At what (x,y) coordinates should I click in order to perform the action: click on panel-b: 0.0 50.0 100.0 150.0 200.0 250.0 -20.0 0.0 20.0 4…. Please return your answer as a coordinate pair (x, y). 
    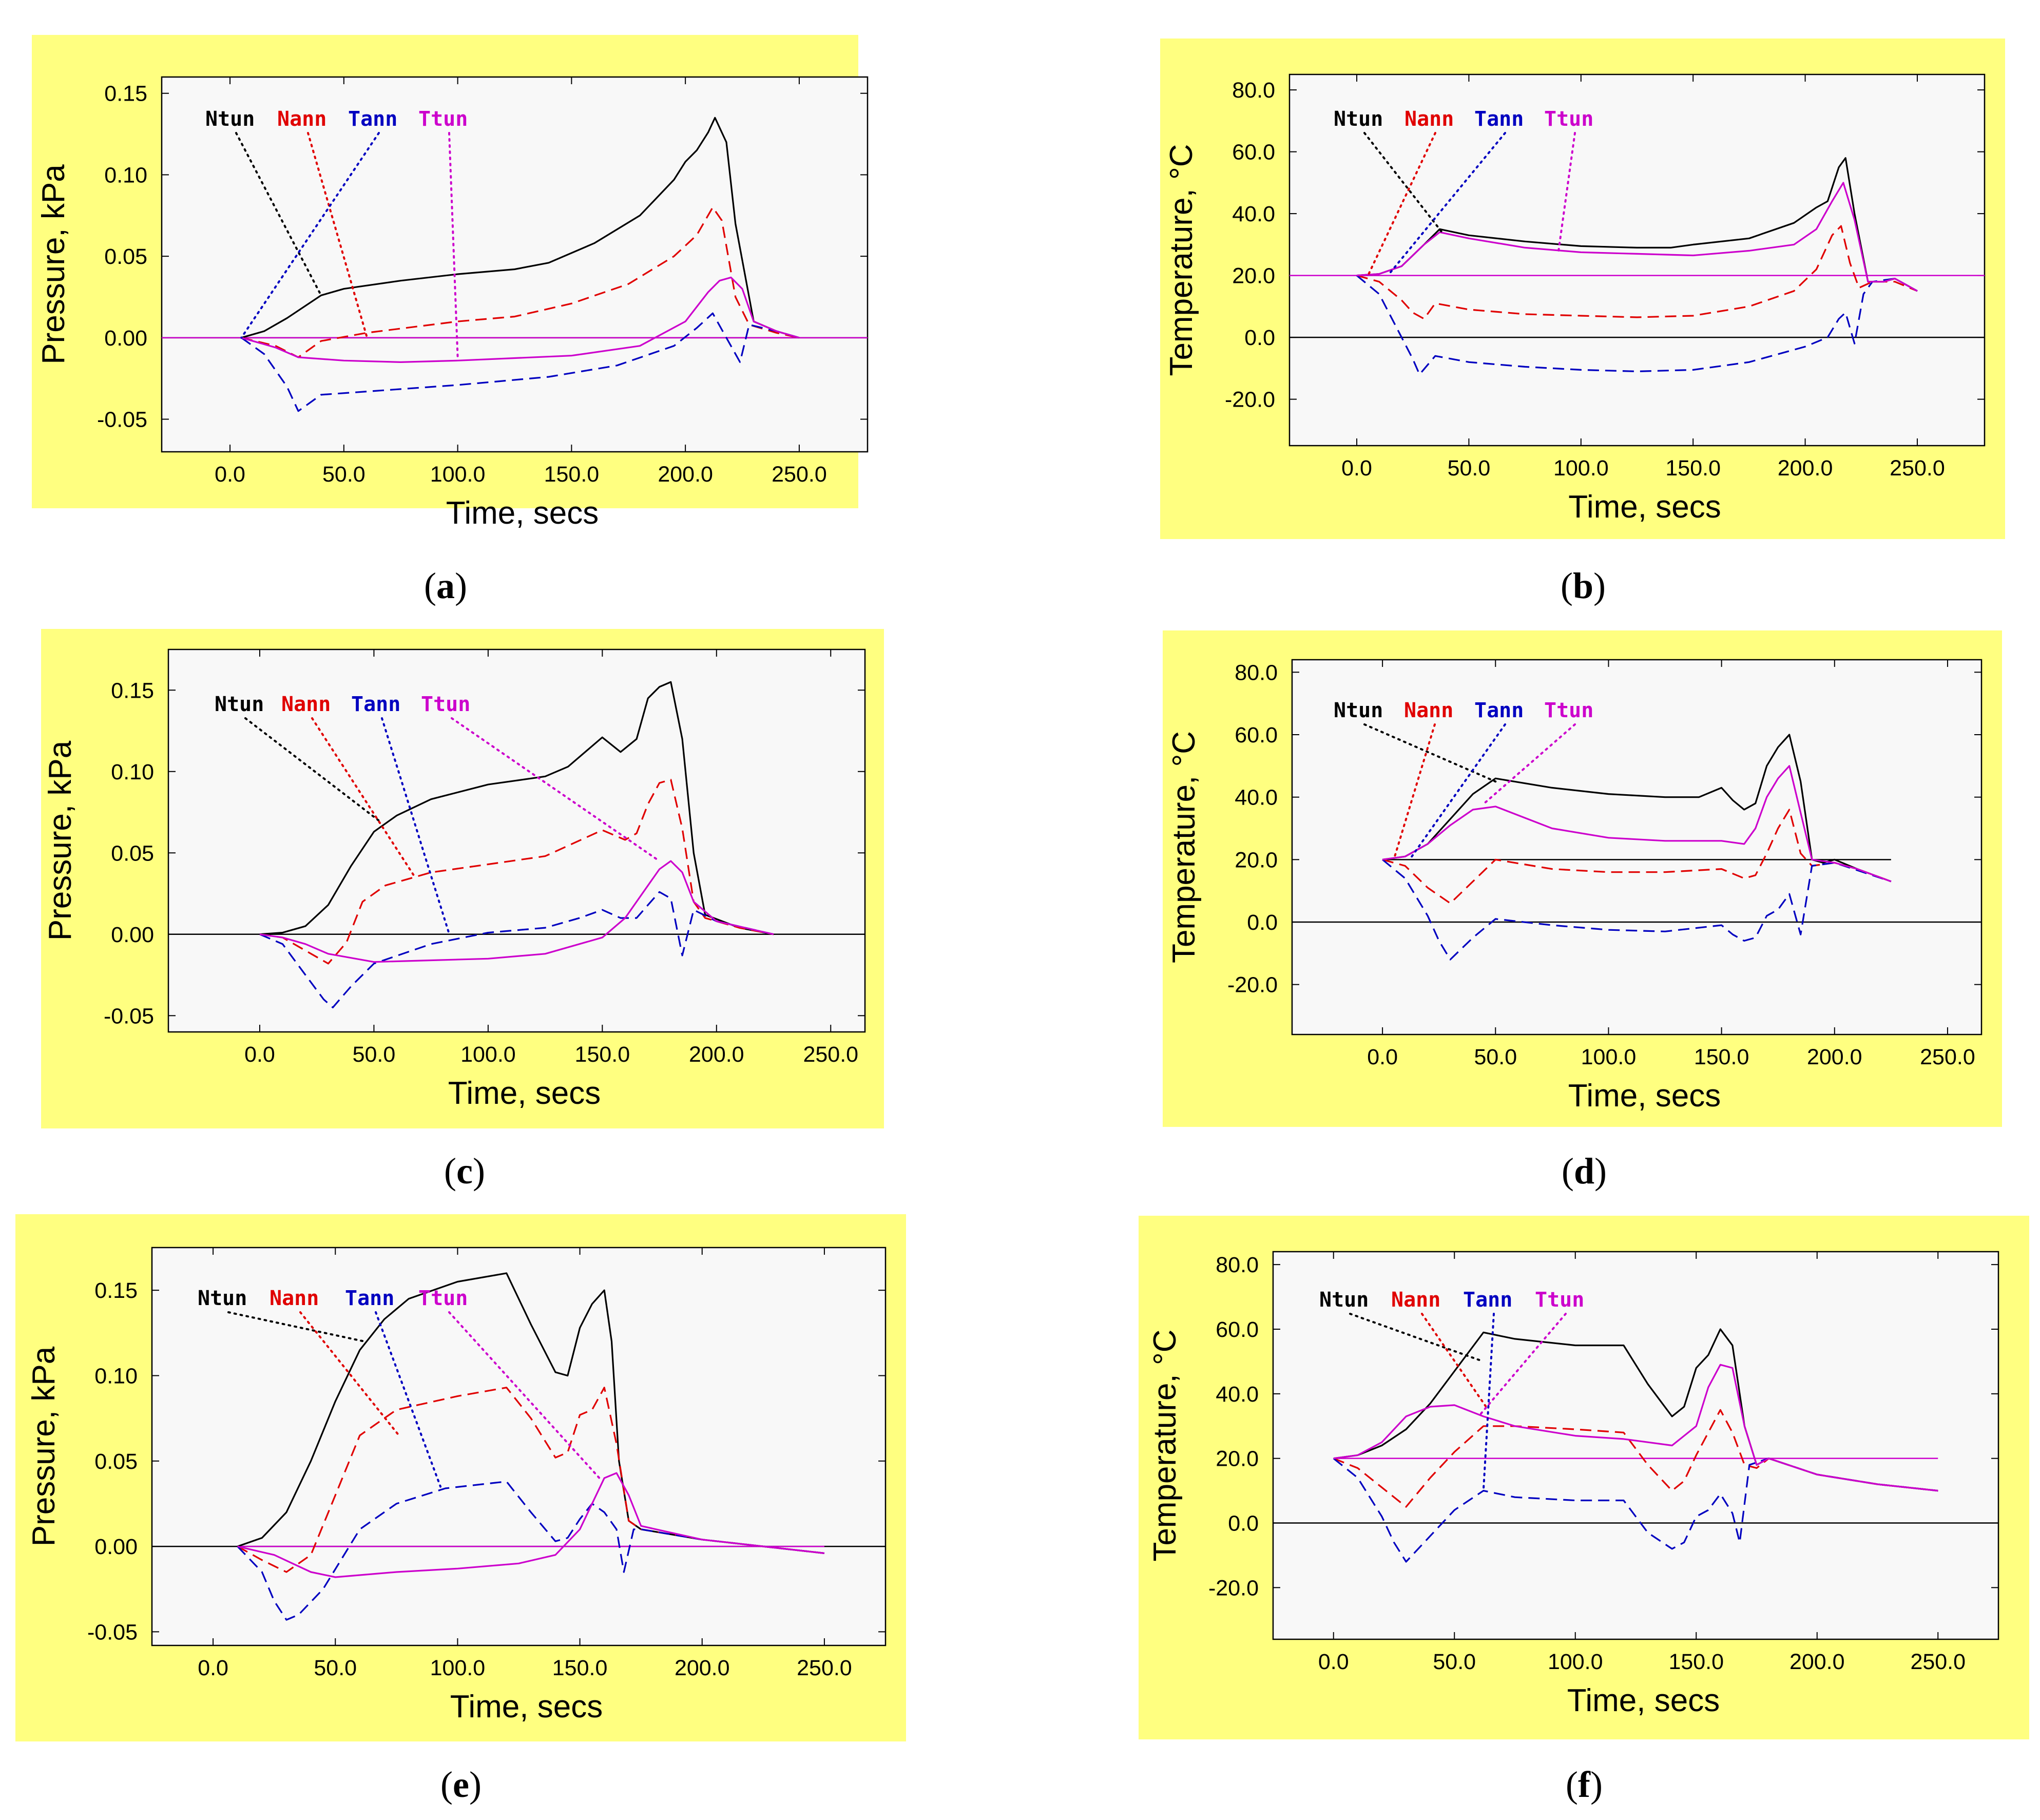
    Looking at the image, I should click on (1582, 322).